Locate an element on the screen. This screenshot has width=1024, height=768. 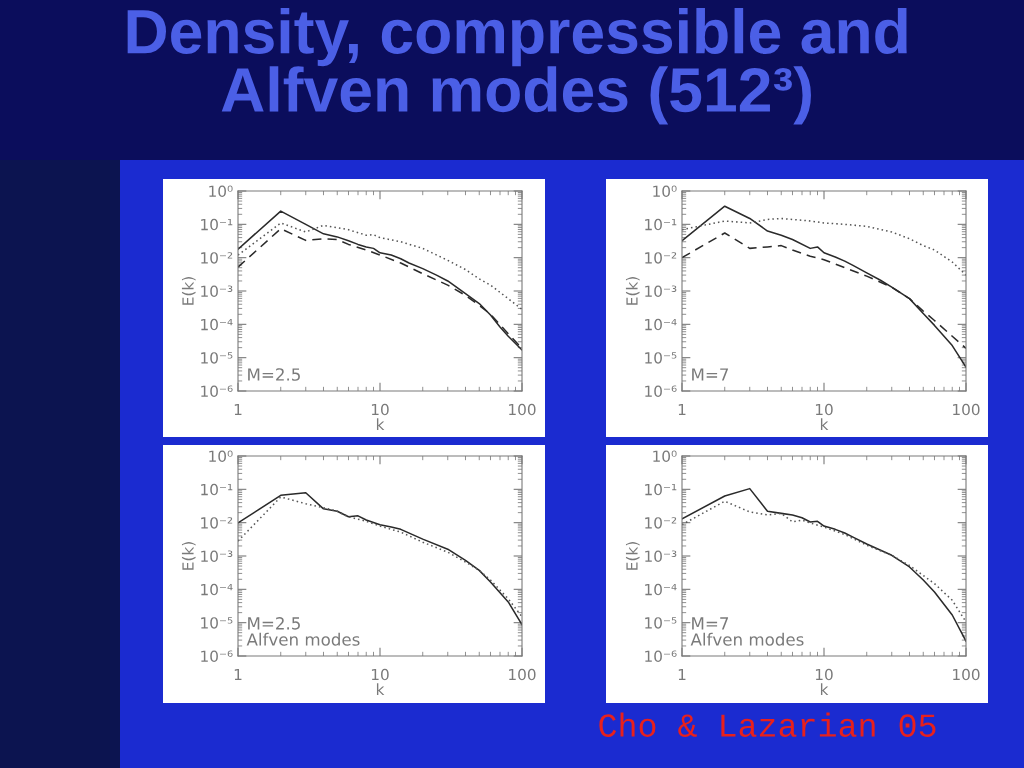
text: Cho & Lazarian 05 is located at coordinates (767, 724).